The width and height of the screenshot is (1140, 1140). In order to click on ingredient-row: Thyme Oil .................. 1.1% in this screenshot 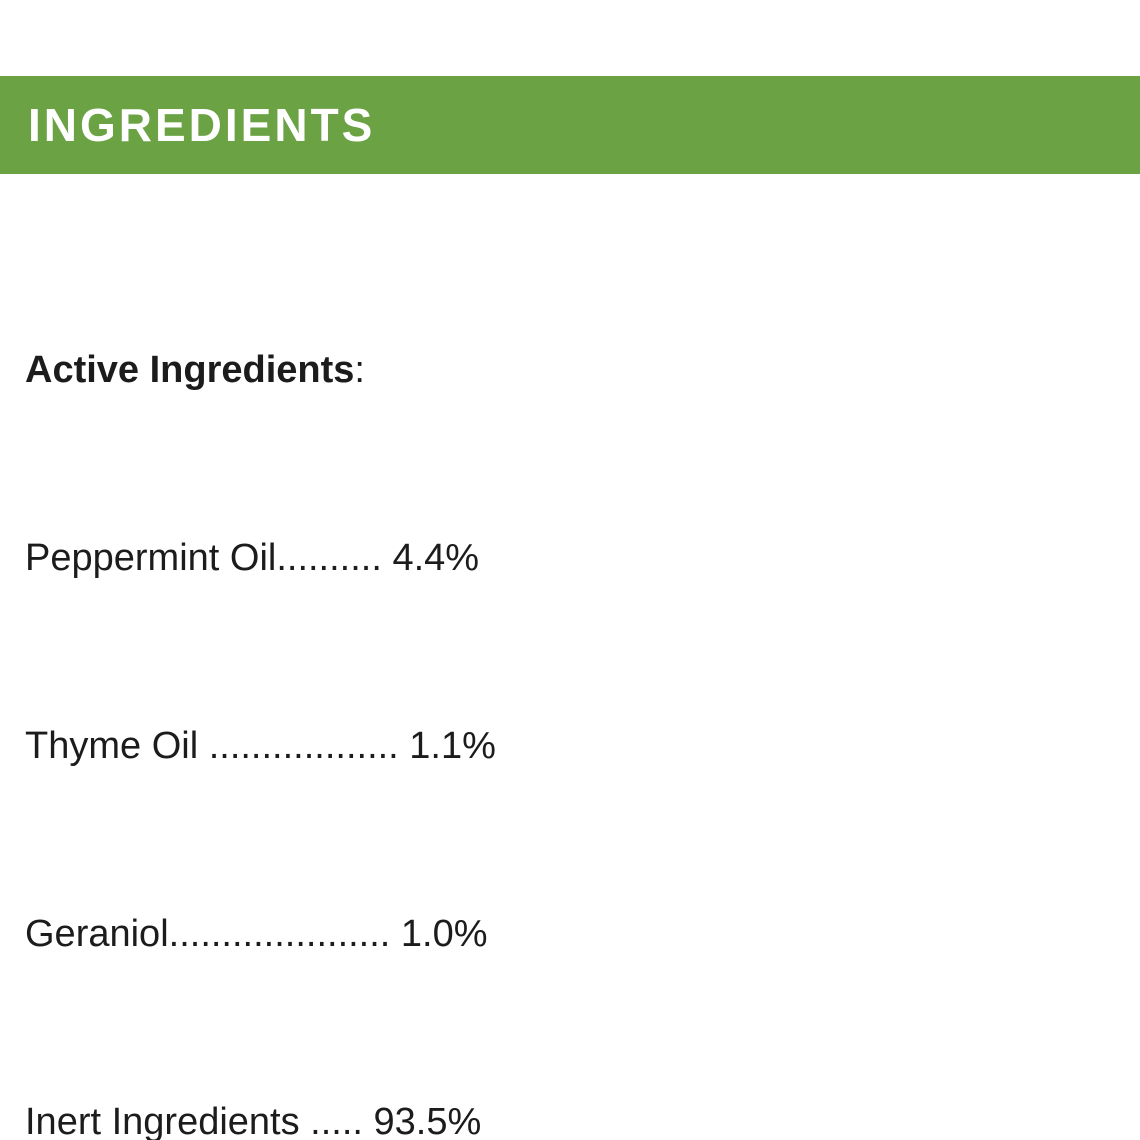, I will do `click(570, 746)`.